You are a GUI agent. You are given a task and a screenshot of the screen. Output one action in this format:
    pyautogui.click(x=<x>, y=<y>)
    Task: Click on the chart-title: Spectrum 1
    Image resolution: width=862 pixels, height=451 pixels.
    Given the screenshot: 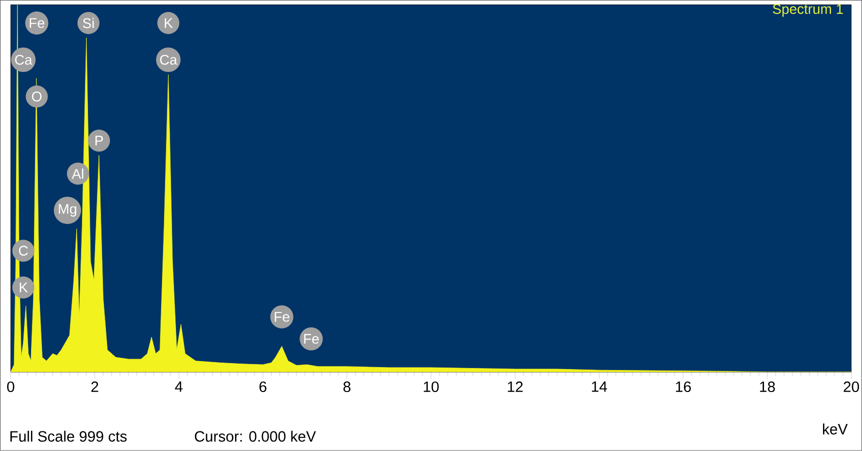 What is the action you would take?
    pyautogui.click(x=807, y=10)
    